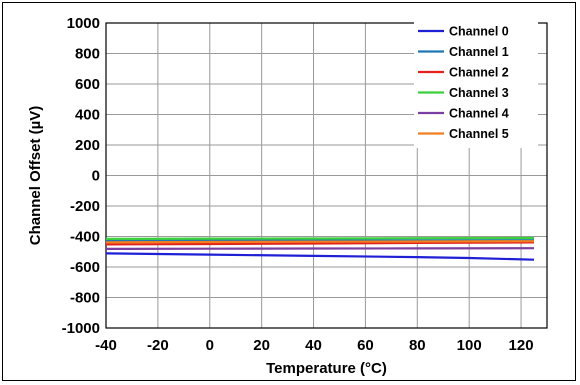  I want to click on y-axis-label: Channel Offset (µV), so click(35, 175).